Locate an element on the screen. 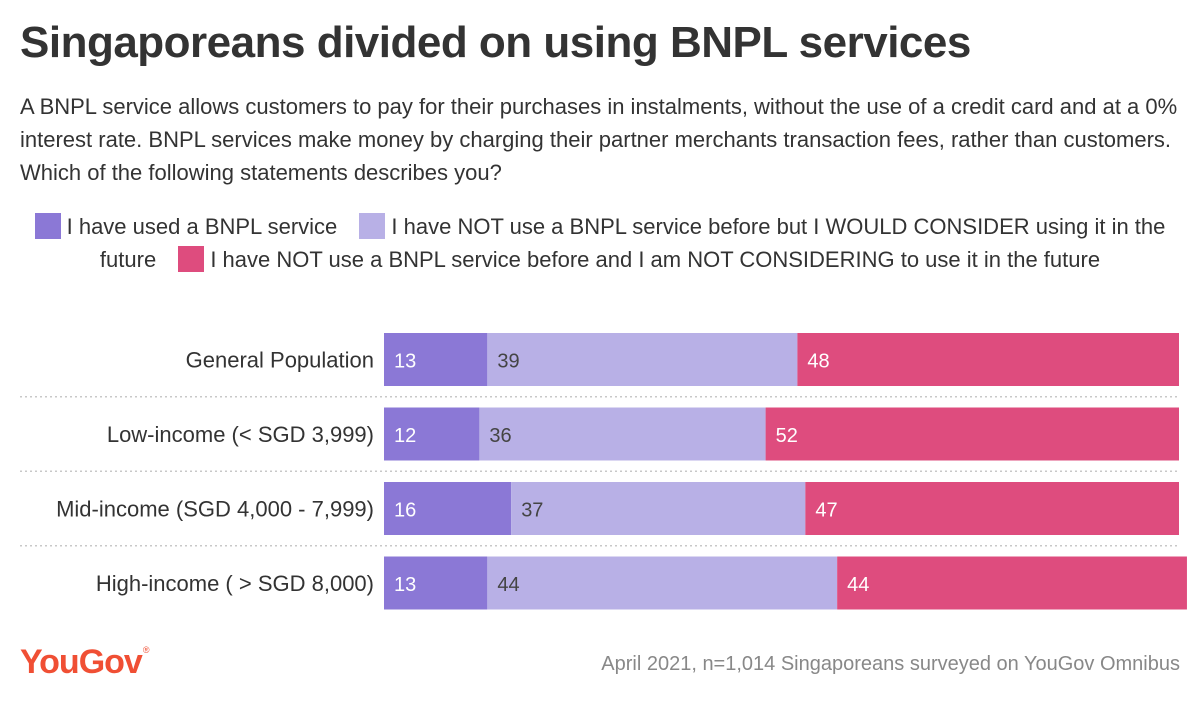 The height and width of the screenshot is (703, 1200). legend-swatch-used is located at coordinates (47, 226).